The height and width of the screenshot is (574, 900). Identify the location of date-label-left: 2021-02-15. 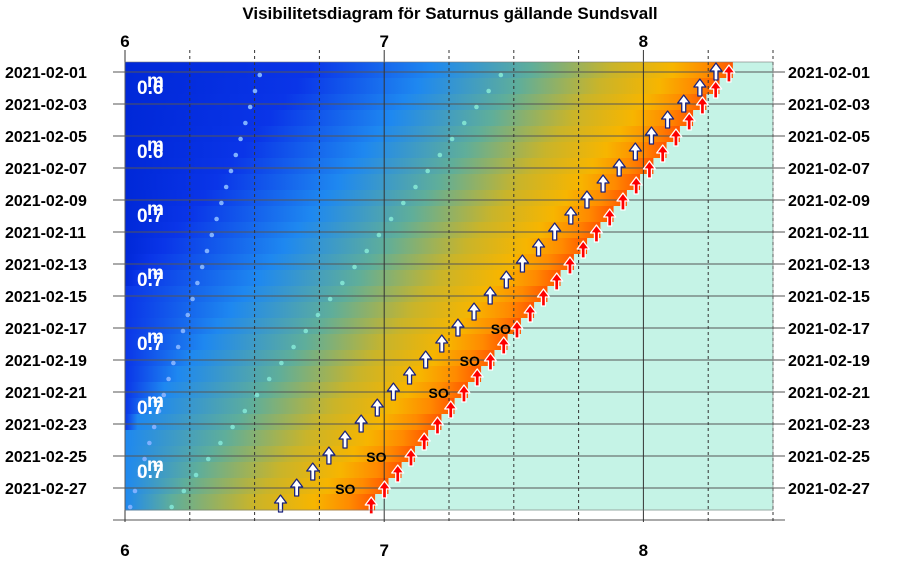
(46, 297).